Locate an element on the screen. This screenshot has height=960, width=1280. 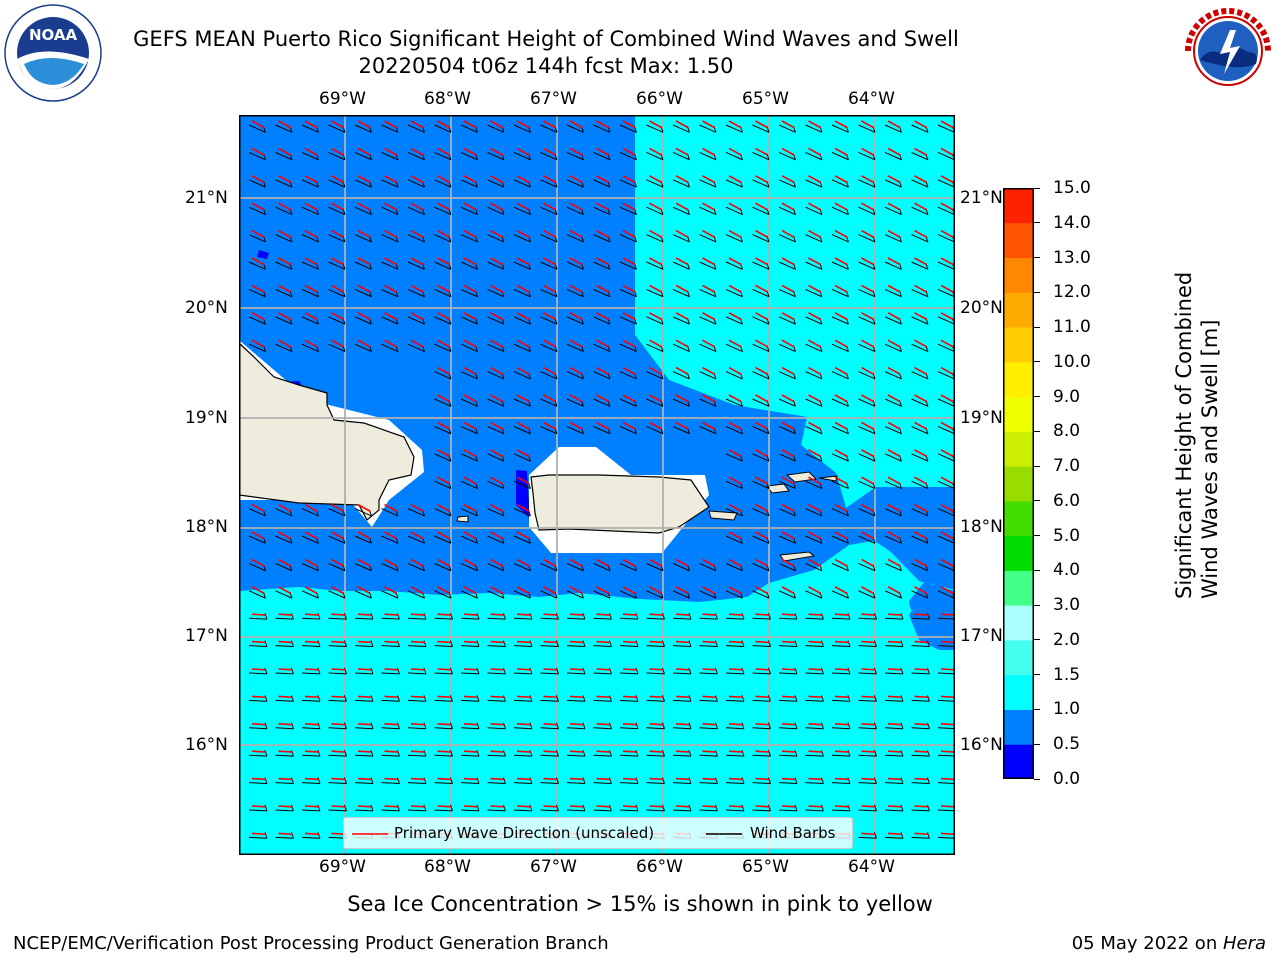
colorbar-tick-mark is located at coordinates (1037, 397).